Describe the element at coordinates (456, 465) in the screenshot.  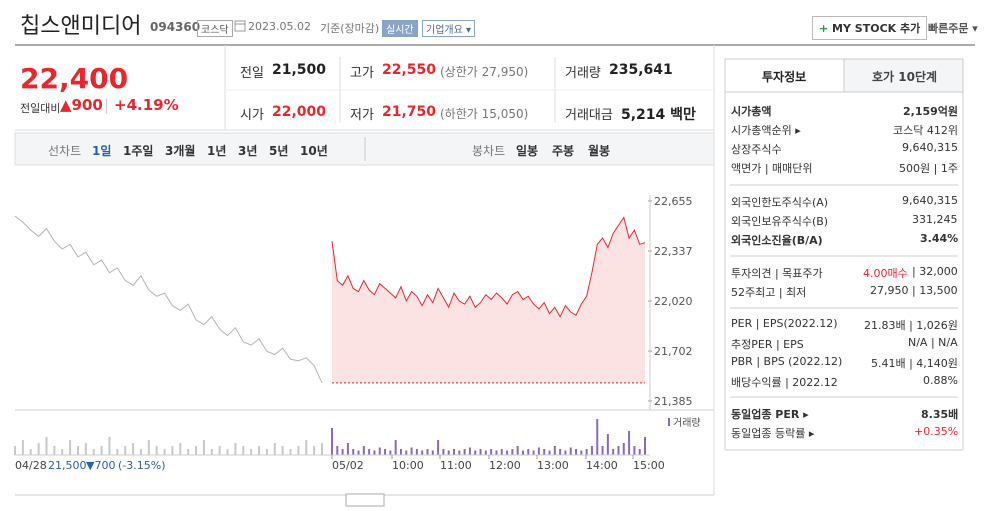
I see `x-tick-label: 11:00` at that location.